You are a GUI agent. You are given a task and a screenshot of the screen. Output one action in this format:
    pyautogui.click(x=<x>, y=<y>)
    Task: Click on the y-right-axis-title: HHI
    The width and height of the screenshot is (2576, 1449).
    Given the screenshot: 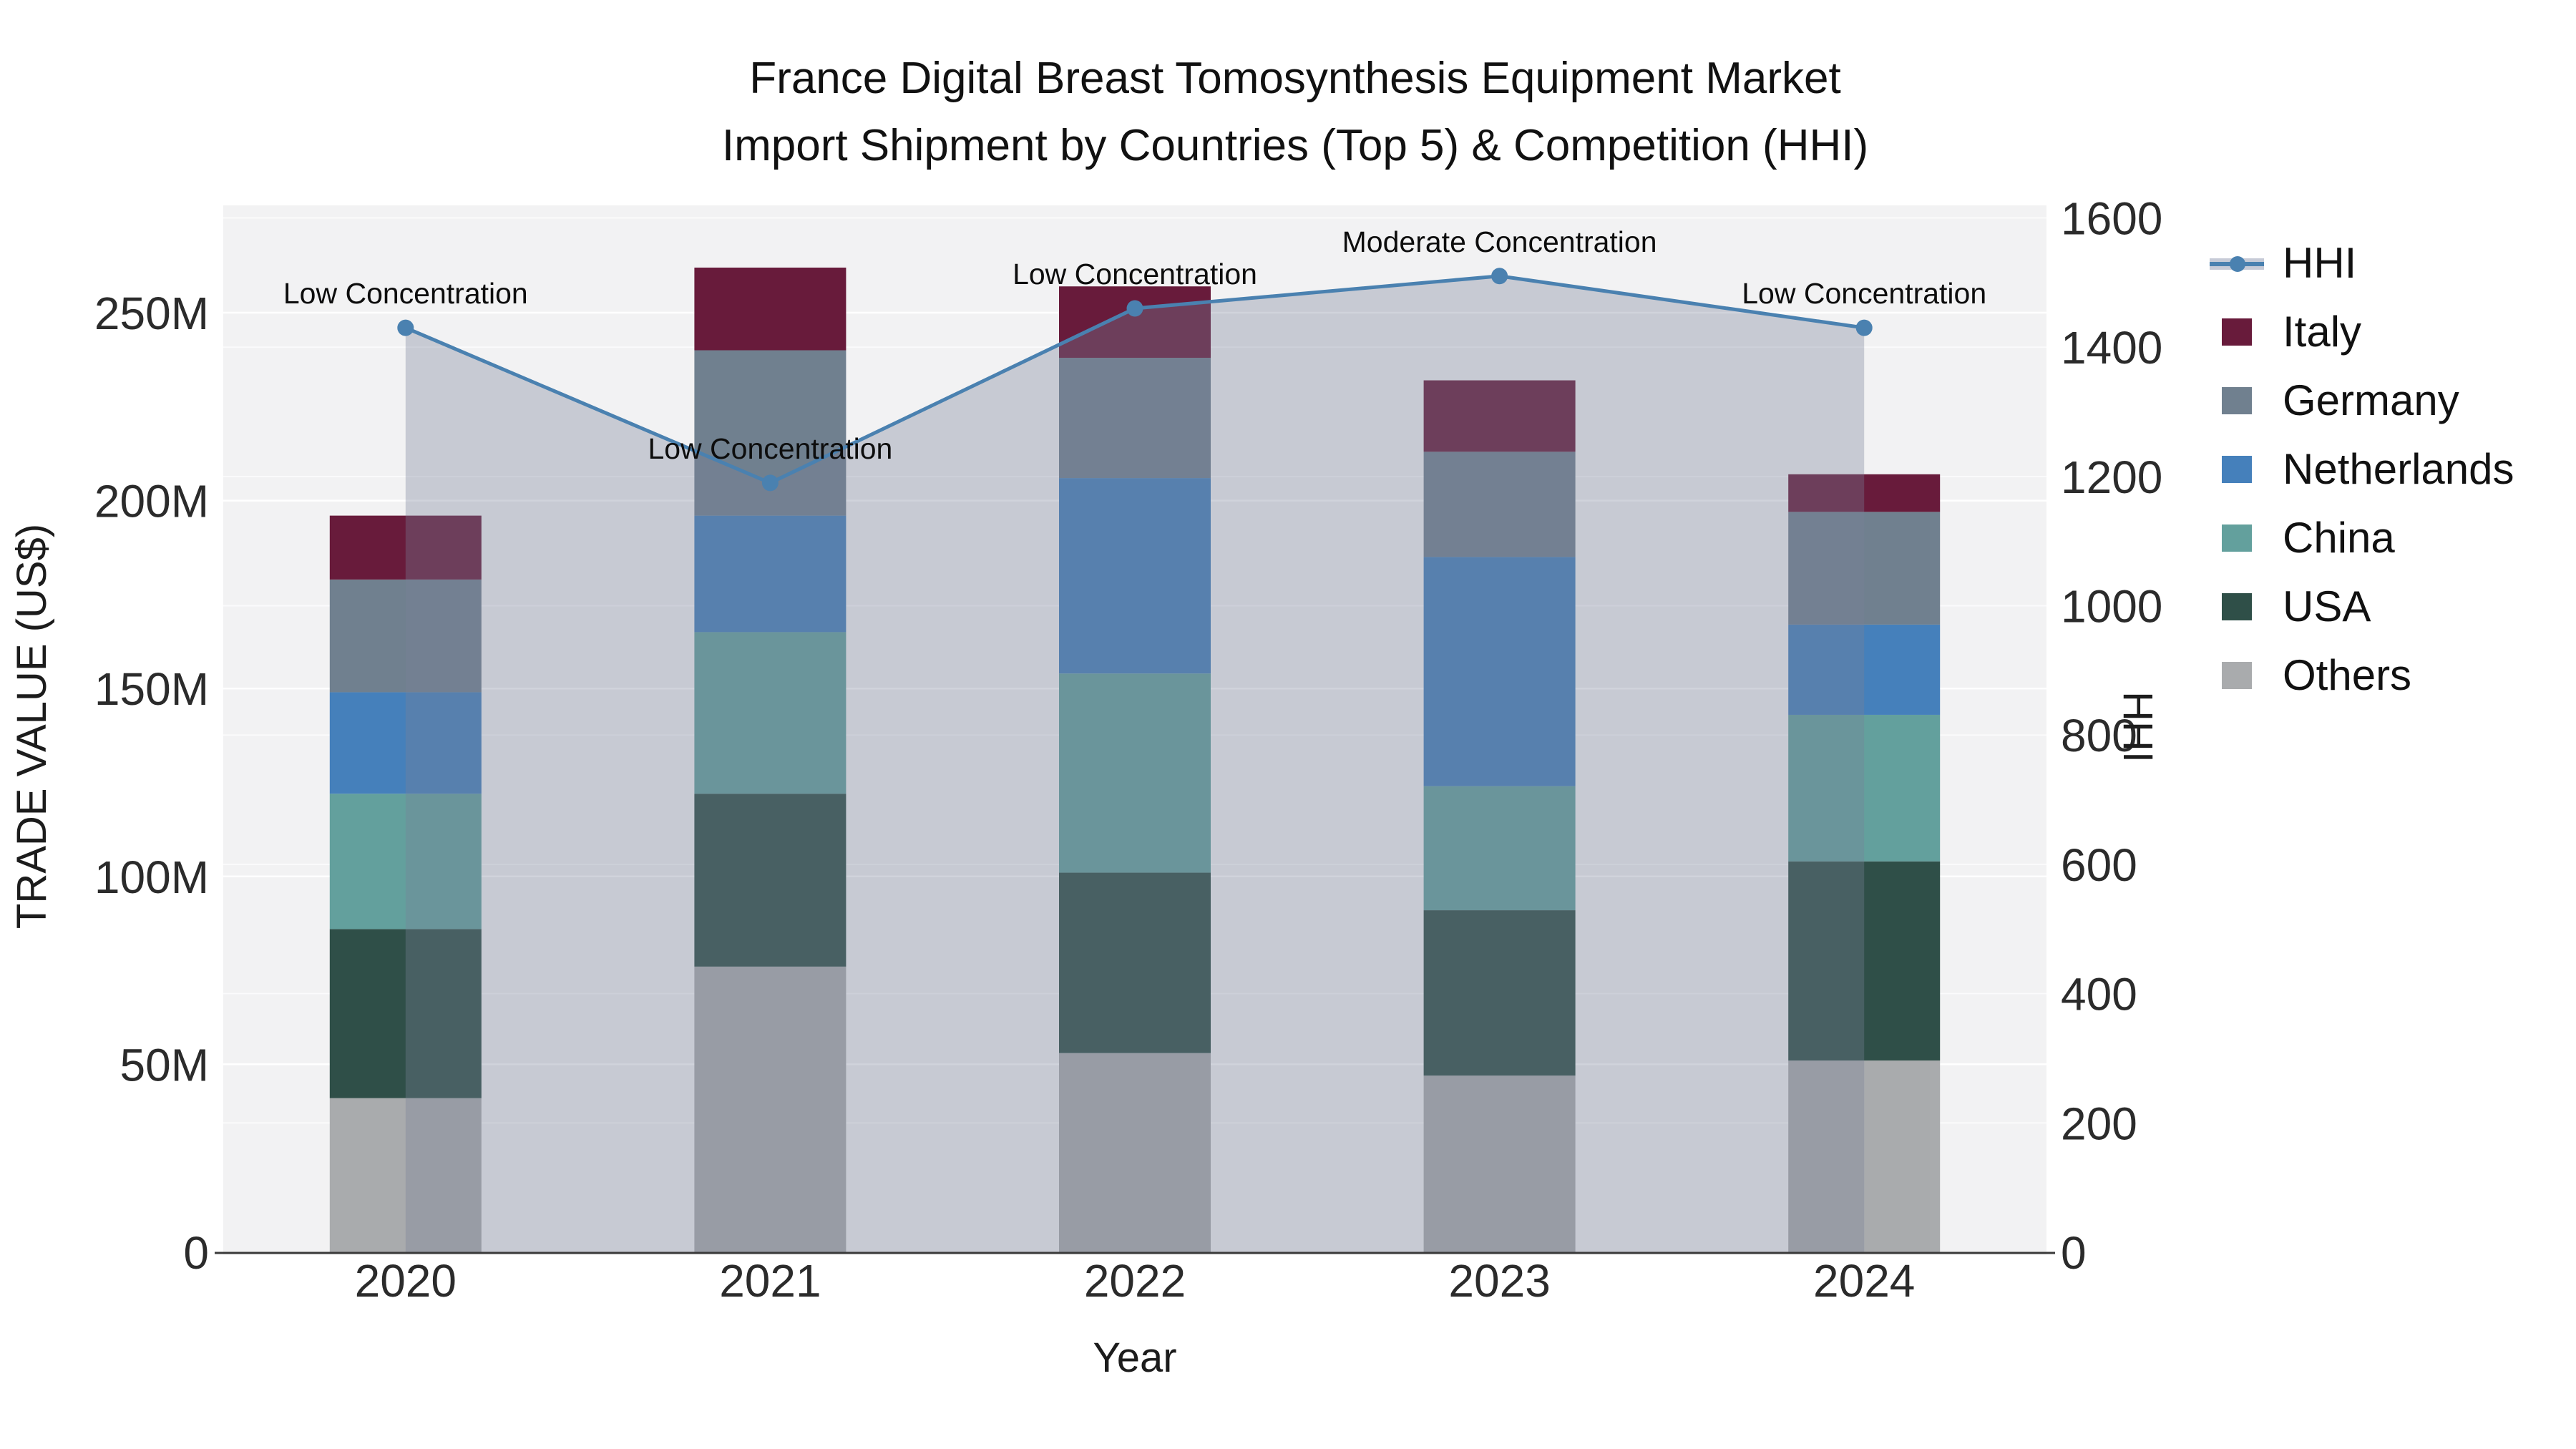 What is the action you would take?
    pyautogui.click(x=2137, y=727)
    